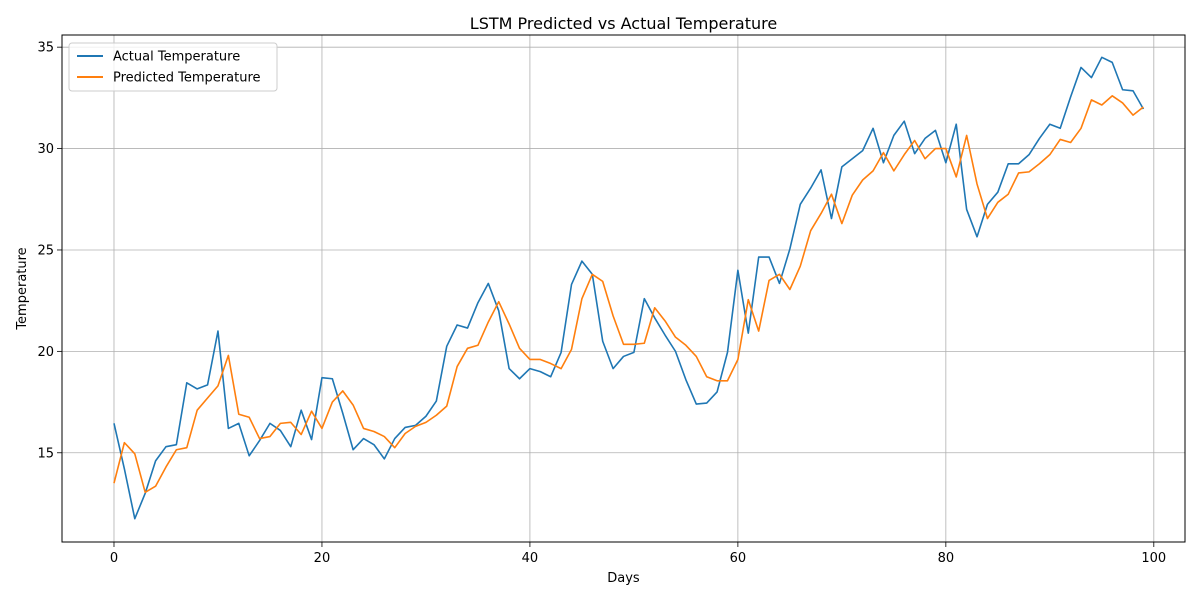 The height and width of the screenshot is (600, 1200). Describe the element at coordinates (322, 558) in the screenshot. I see `x-tick-label: 20` at that location.